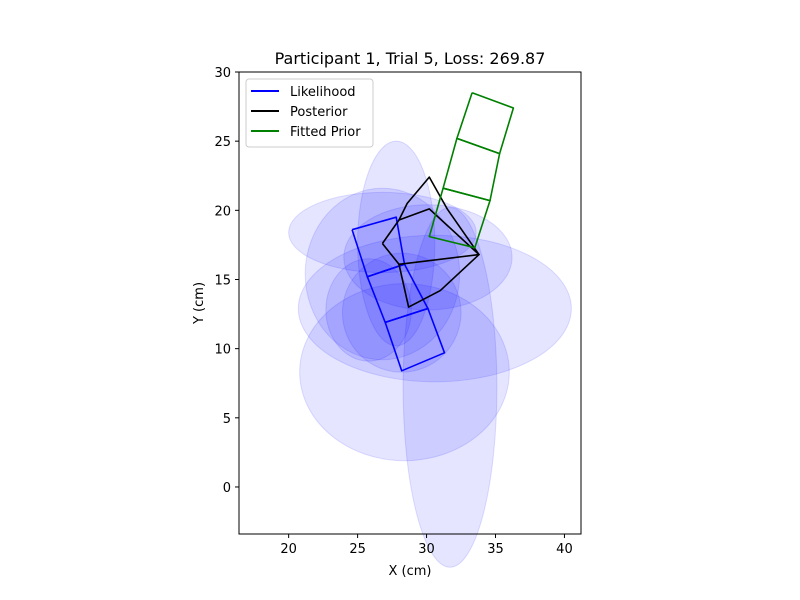 Image resolution: width=800 pixels, height=600 pixels. Describe the element at coordinates (227, 419) in the screenshot. I see `y-tick-label-5: 5` at that location.